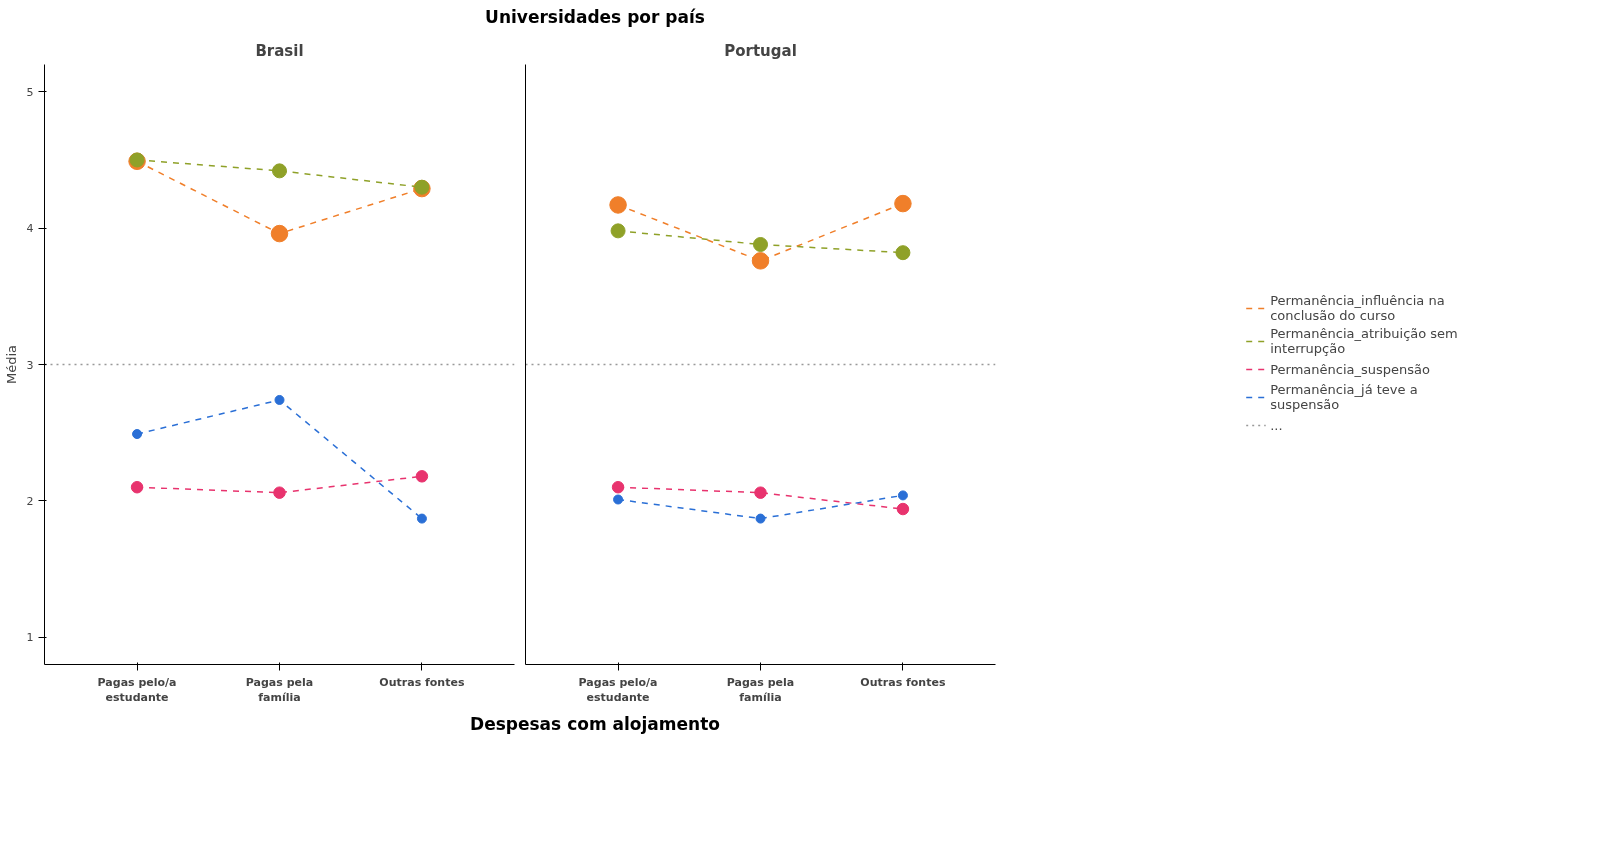 This screenshot has width=1603, height=841. Describe the element at coordinates (30, 638) in the screenshot. I see `y-tick-label: 1` at that location.